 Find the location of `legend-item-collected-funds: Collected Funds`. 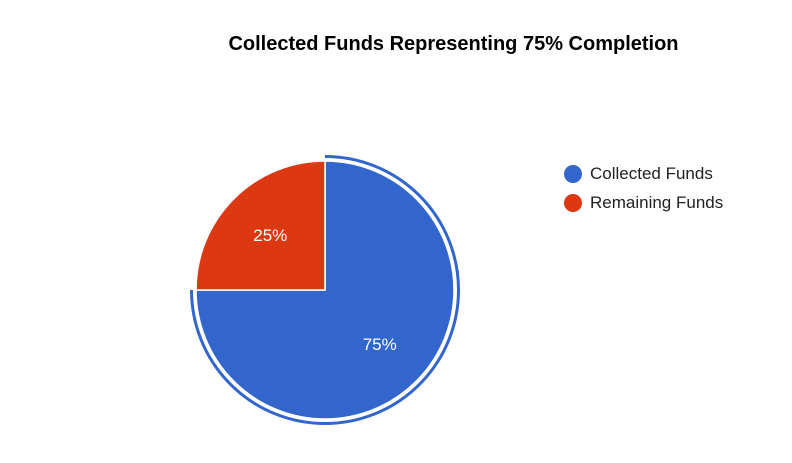

legend-item-collected-funds: Collected Funds is located at coordinates (643, 173).